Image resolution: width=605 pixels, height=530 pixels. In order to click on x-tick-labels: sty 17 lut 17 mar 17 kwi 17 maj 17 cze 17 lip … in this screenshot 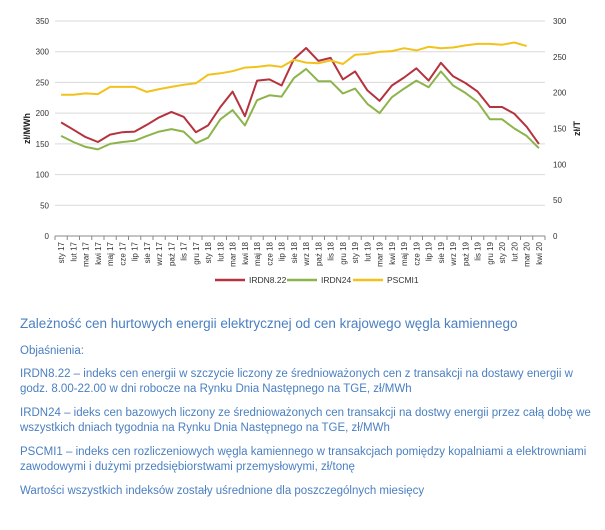, I will do `click(300, 251)`.